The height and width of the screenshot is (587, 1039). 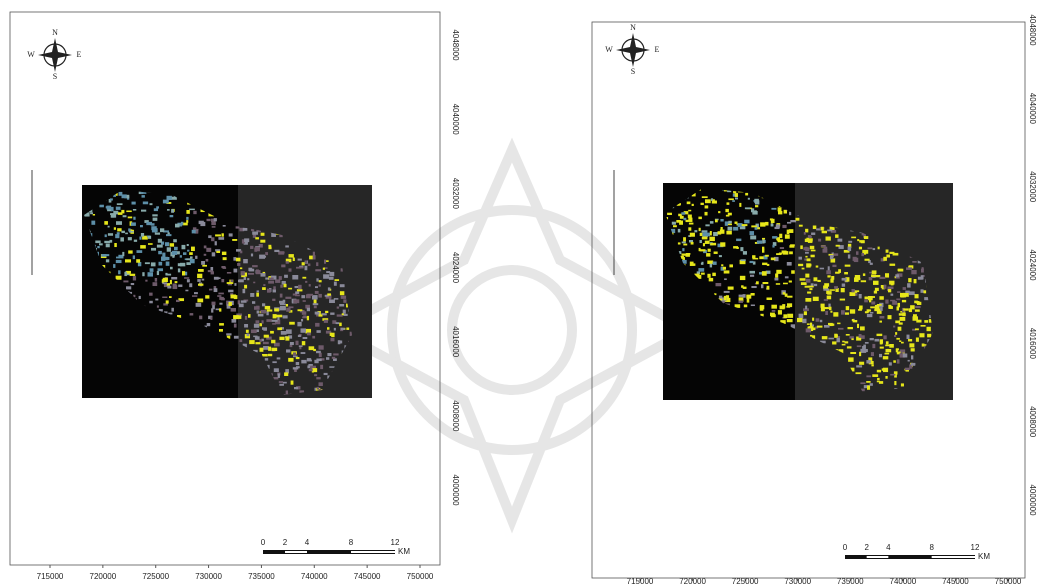 What do you see at coordinates (1032, 344) in the screenshot?
I see `y-coordinate-label: 4016000` at bounding box center [1032, 344].